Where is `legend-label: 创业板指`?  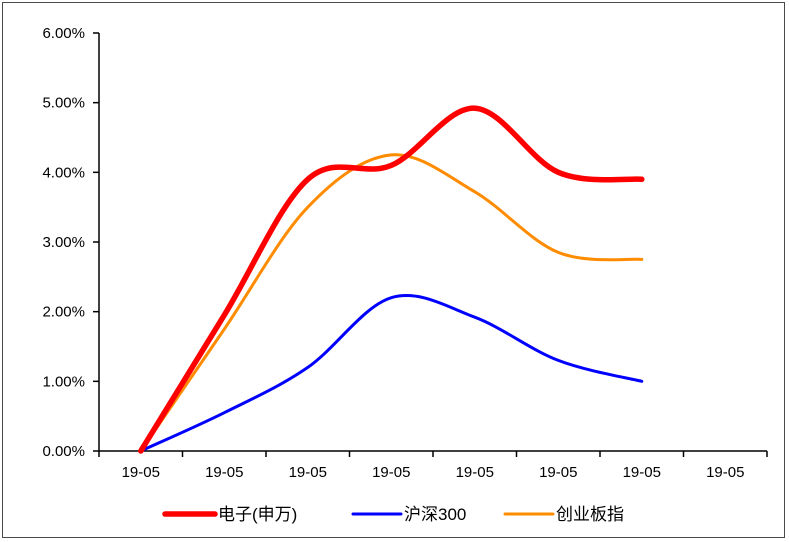 legend-label: 创业板指 is located at coordinates (590, 514).